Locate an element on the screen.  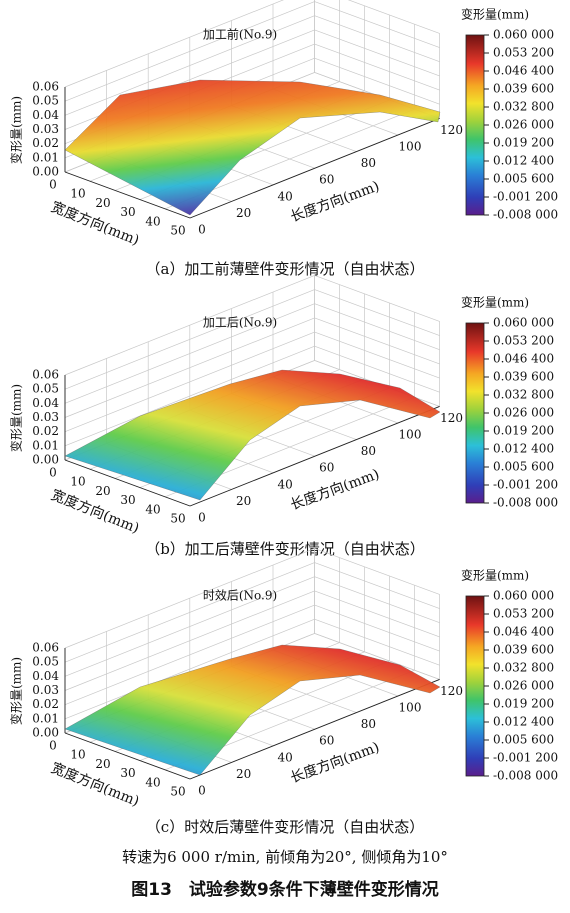
z-tick-label: 0.05 is located at coordinates (45, 662).